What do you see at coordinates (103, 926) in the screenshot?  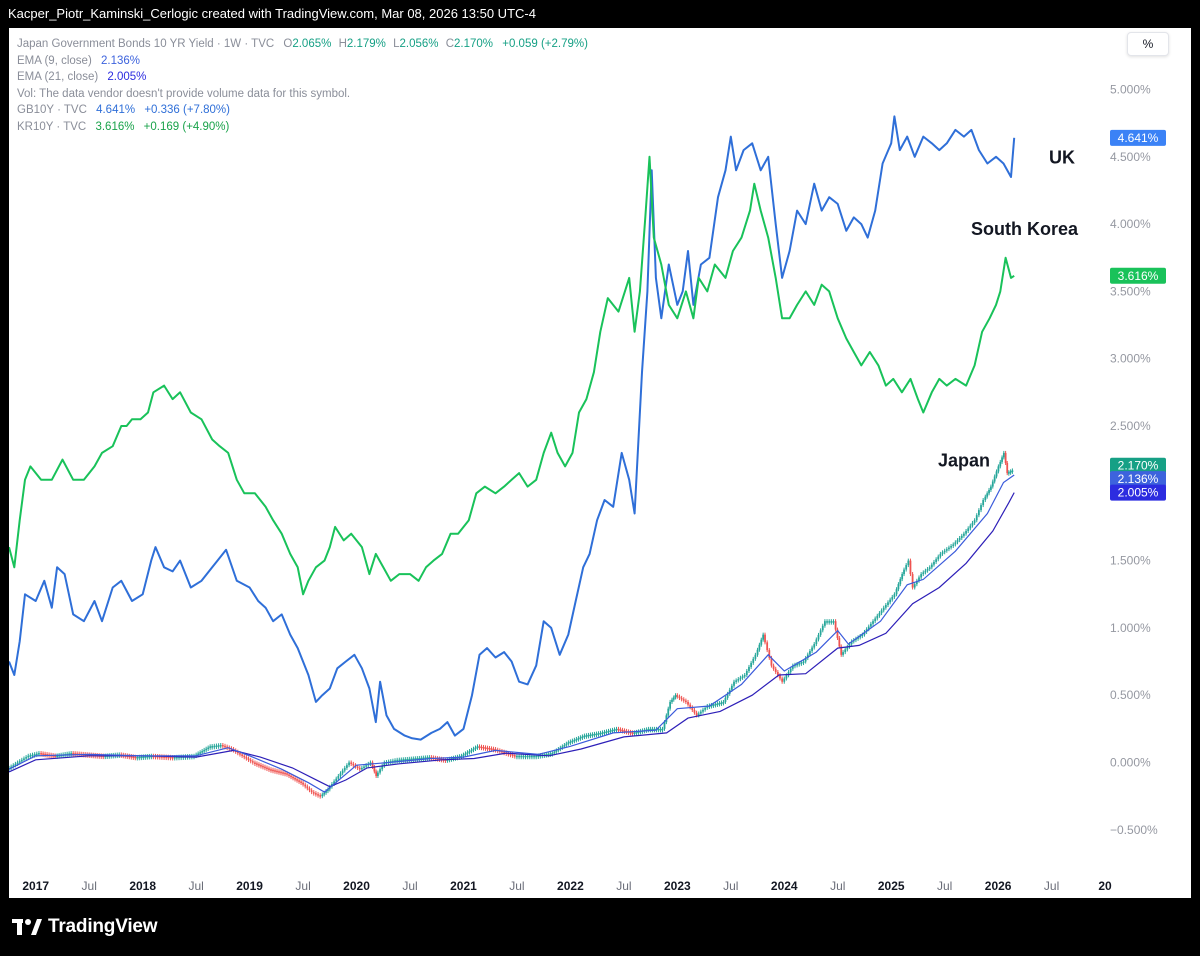 I see `tradingview-logo-text: TradingView` at bounding box center [103, 926].